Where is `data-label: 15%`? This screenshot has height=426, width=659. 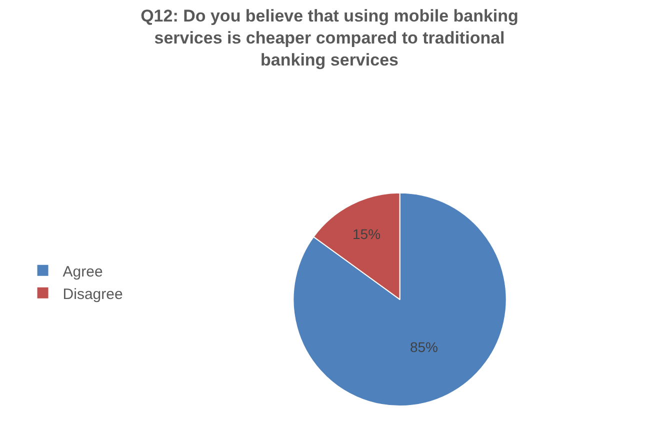 data-label: 15% is located at coordinates (366, 234).